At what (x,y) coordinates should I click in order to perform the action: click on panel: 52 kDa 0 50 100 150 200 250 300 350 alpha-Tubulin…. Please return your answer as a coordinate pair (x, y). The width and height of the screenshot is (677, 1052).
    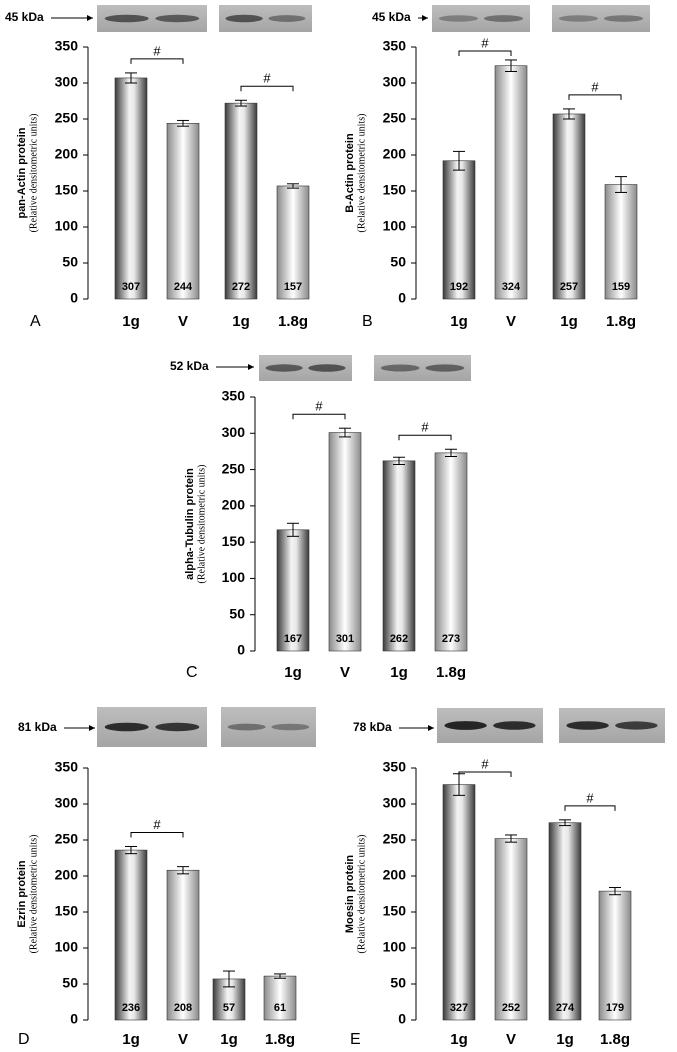
    Looking at the image, I should click on (320, 518).